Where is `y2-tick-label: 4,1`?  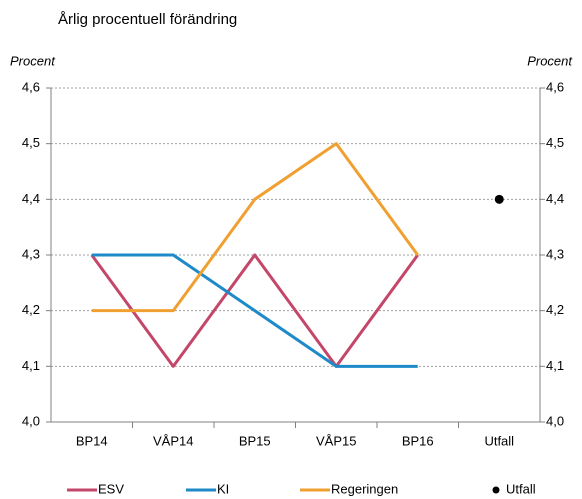
y2-tick-label: 4,1 is located at coordinates (555, 365).